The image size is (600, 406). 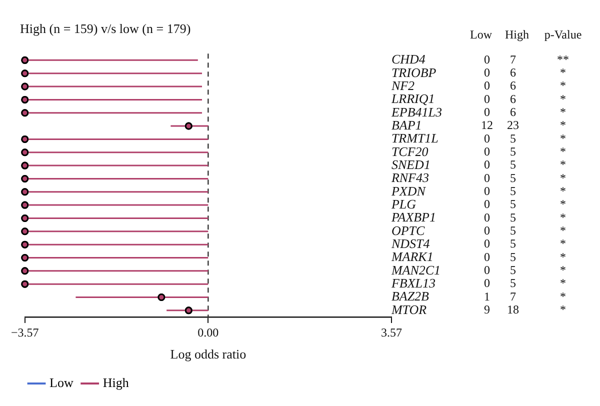 I want to click on y-tick-label: MAN2C1, so click(x=415, y=270).